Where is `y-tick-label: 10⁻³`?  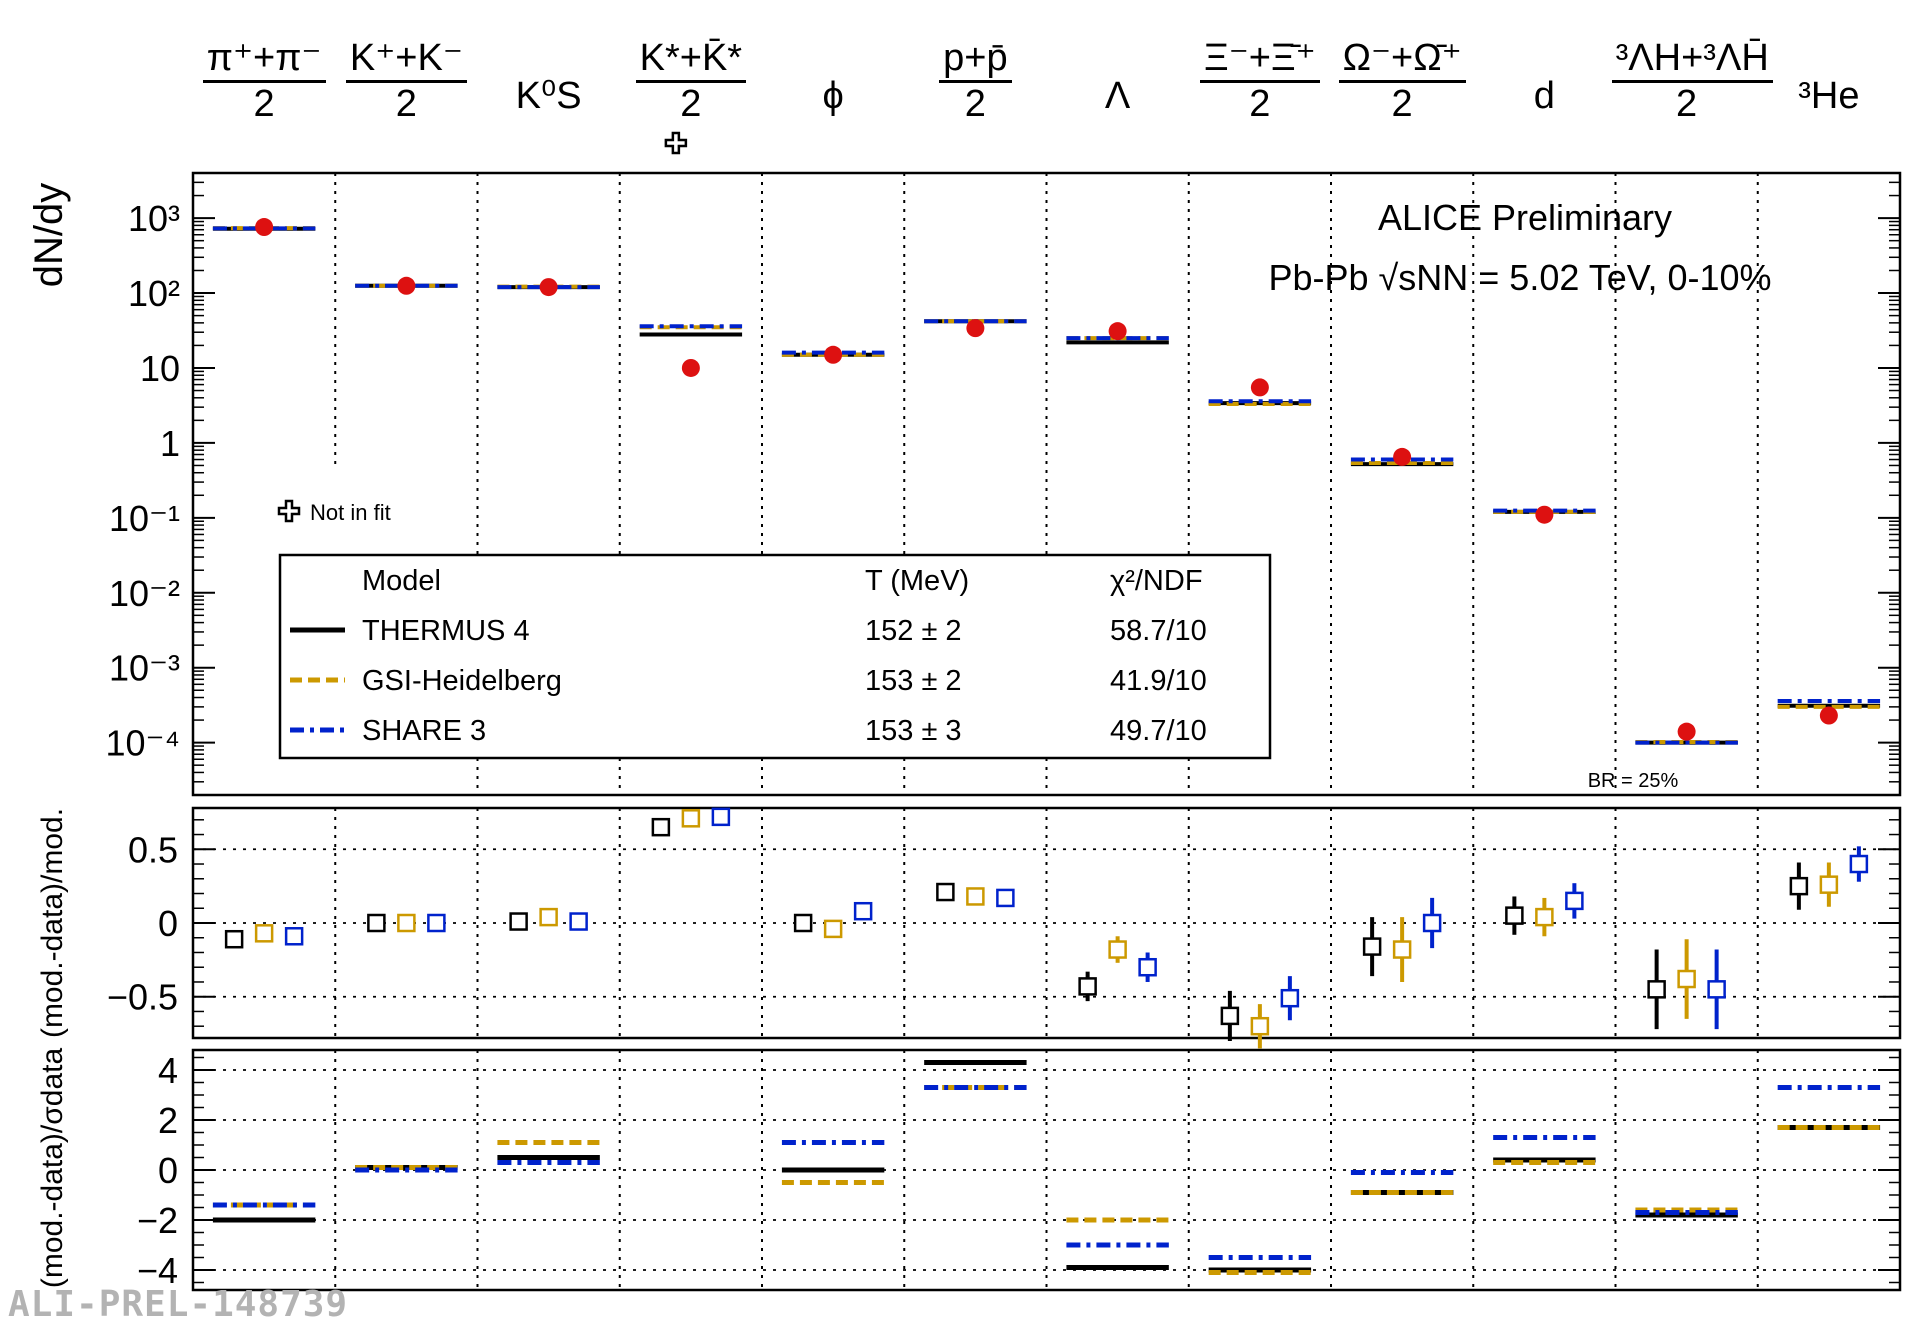
y-tick-label: 10⁻³ is located at coordinates (144, 668).